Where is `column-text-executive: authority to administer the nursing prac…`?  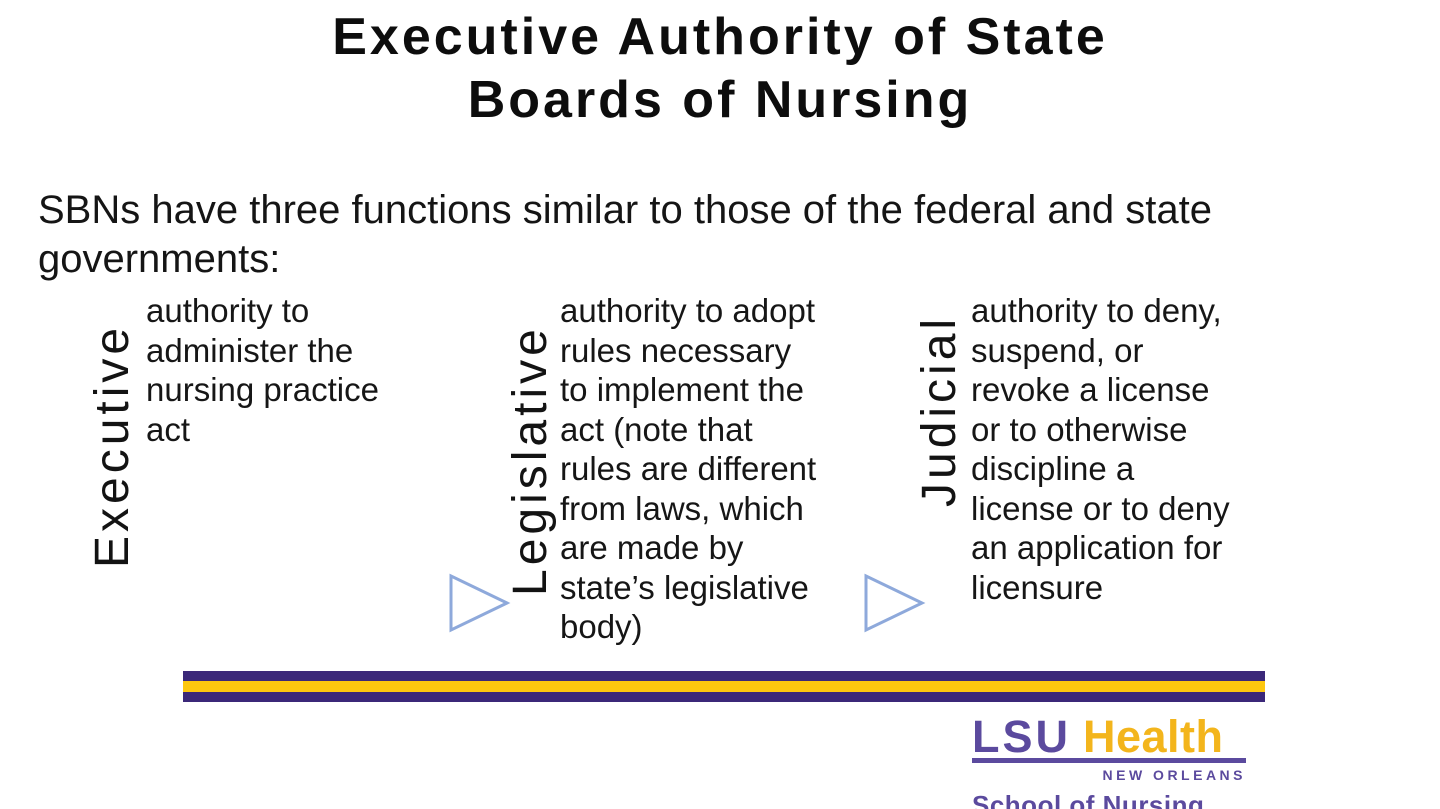
column-text-executive: authority to administer the nursing prac… is located at coordinates (262, 370).